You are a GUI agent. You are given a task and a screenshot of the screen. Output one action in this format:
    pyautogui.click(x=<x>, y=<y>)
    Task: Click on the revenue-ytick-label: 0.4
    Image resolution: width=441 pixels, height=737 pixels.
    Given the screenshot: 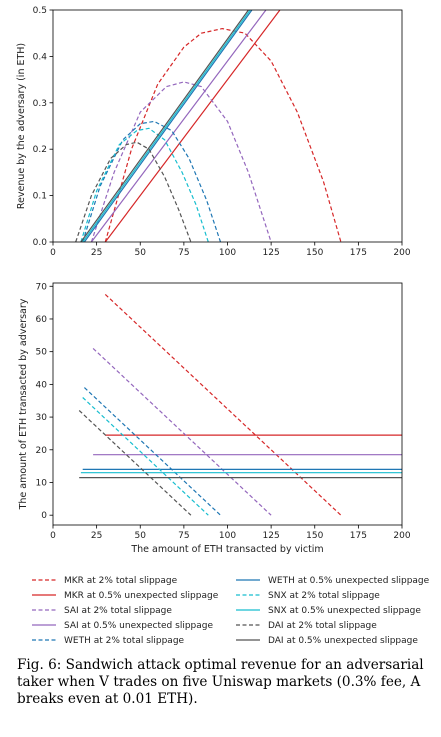 What is the action you would take?
    pyautogui.click(x=40, y=57)
    